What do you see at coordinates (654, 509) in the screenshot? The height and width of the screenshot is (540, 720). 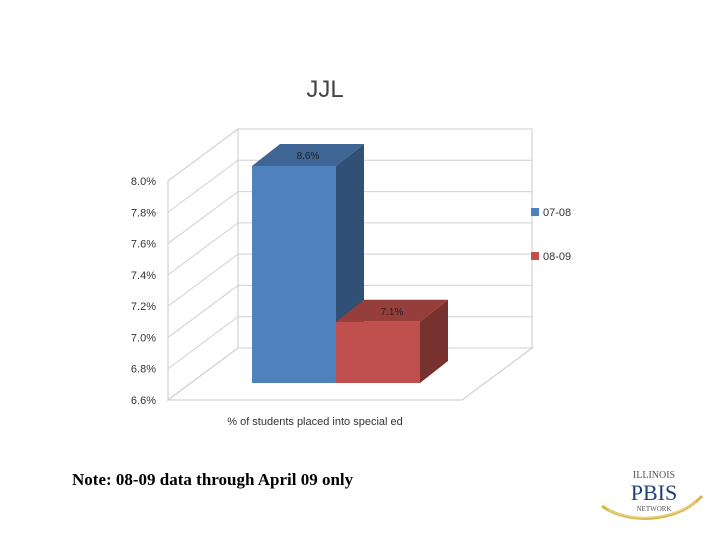 I see `logo-bottom-text: NETWORK` at bounding box center [654, 509].